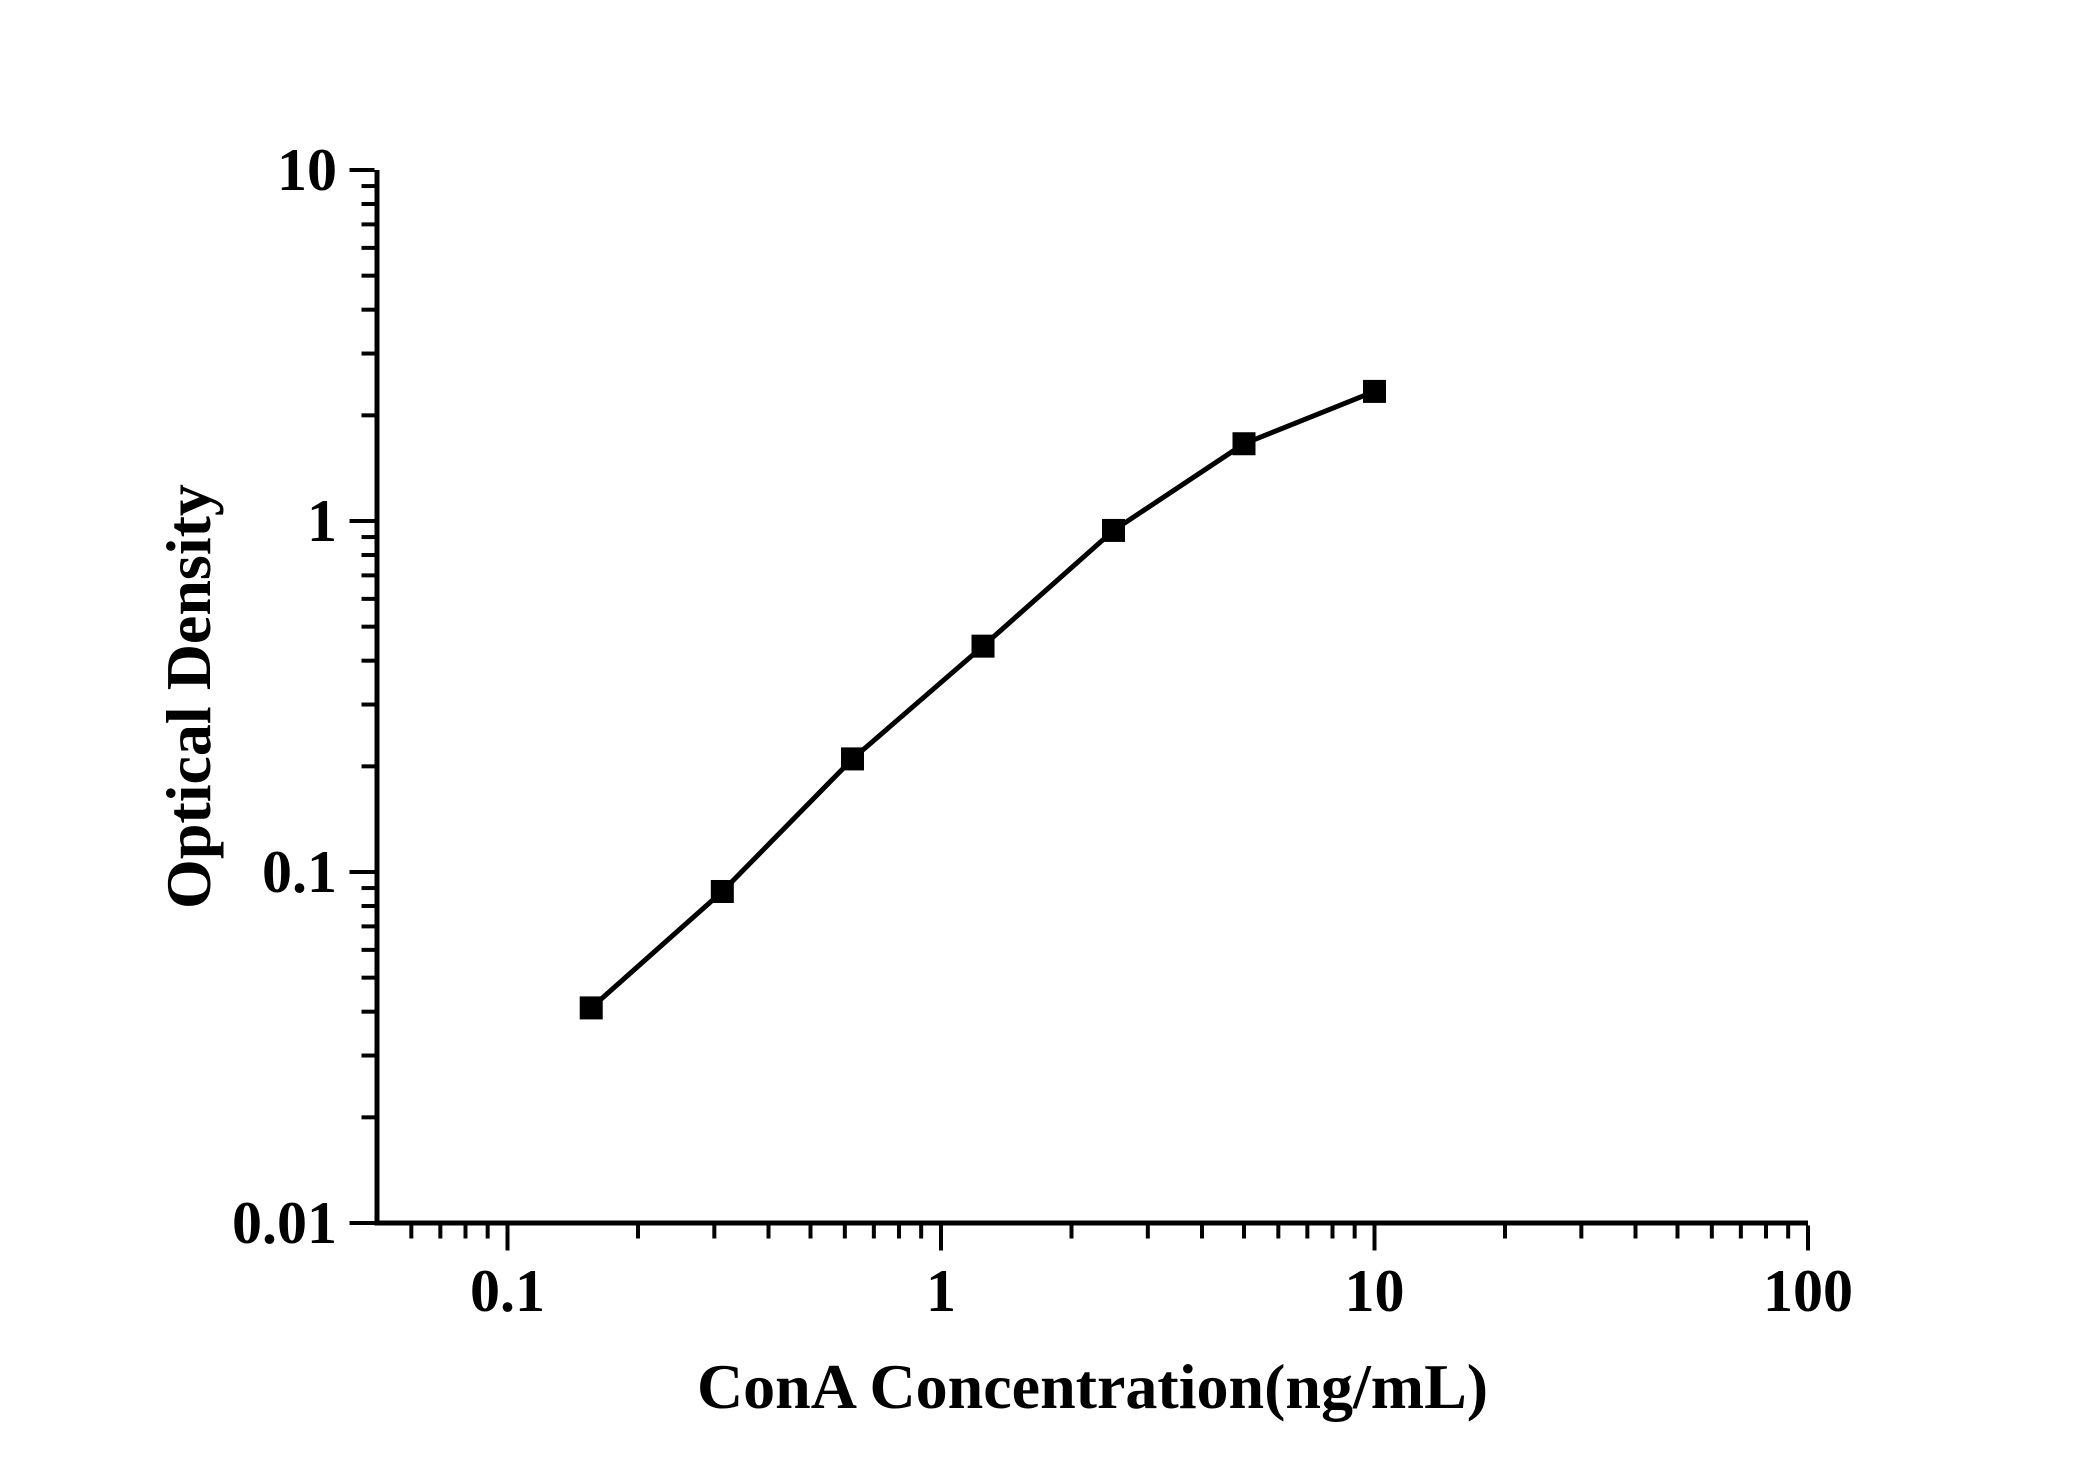 The width and height of the screenshot is (2100, 1467). What do you see at coordinates (188, 696) in the screenshot?
I see `y-axis-title: Optical Density` at bounding box center [188, 696].